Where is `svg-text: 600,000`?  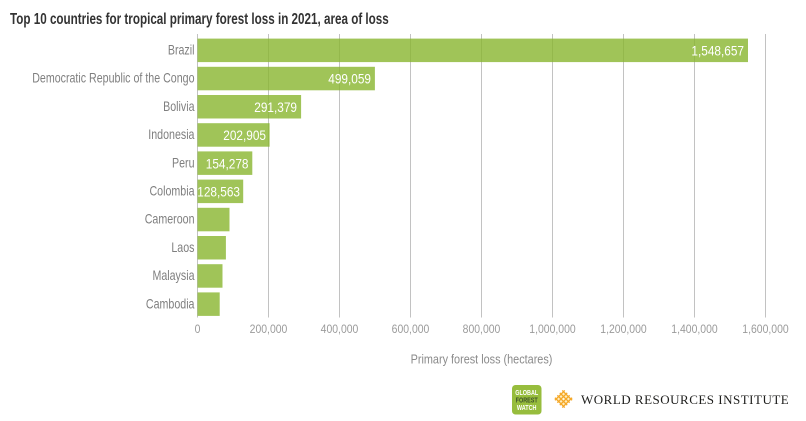 svg-text: 600,000 is located at coordinates (411, 329).